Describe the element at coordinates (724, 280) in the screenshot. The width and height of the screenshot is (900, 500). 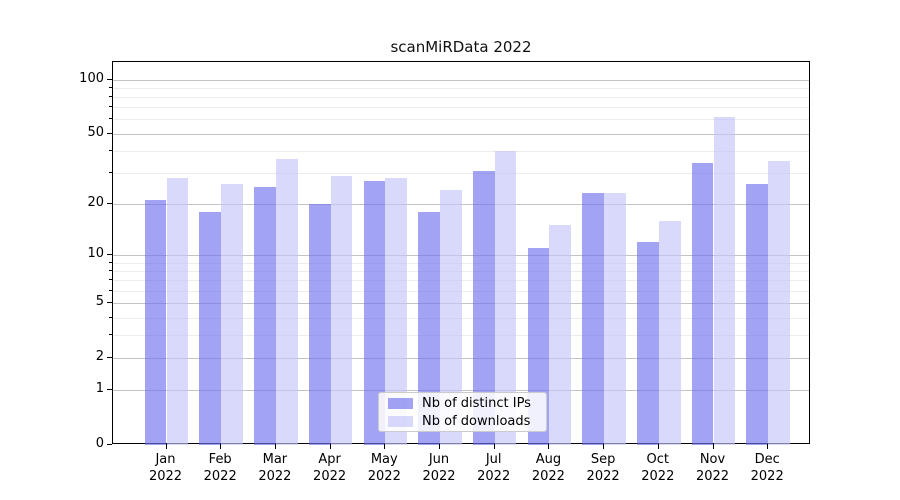
I see `bar-downloads-nov` at that location.